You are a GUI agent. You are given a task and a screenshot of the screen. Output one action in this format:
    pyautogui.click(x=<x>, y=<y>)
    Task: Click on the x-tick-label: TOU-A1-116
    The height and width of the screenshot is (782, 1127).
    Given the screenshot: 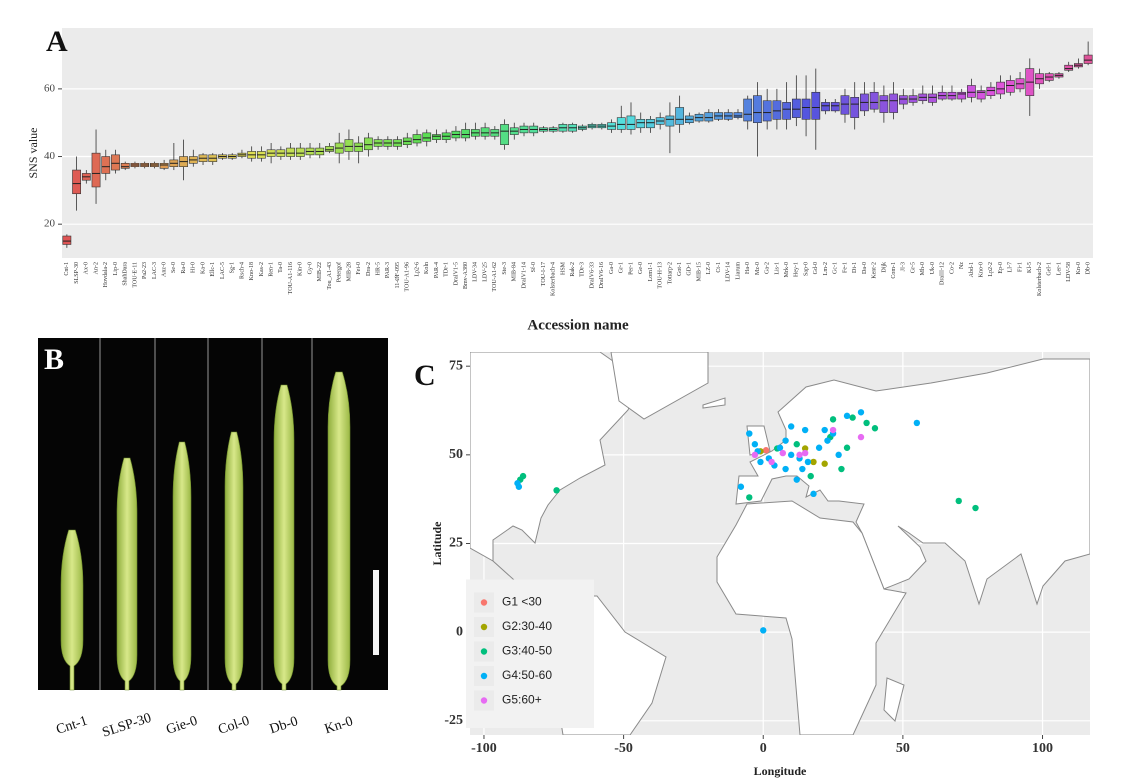 What is the action you would take?
    pyautogui.click(x=291, y=278)
    